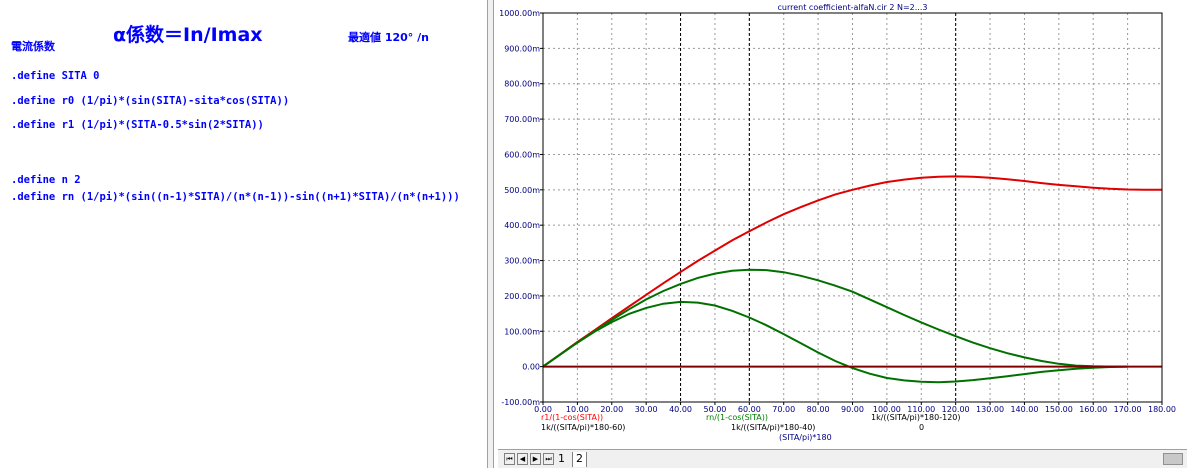 Image resolution: width=1187 pixels, height=468 pixels. What do you see at coordinates (490, 234) in the screenshot?
I see `pane-splitter` at bounding box center [490, 234].